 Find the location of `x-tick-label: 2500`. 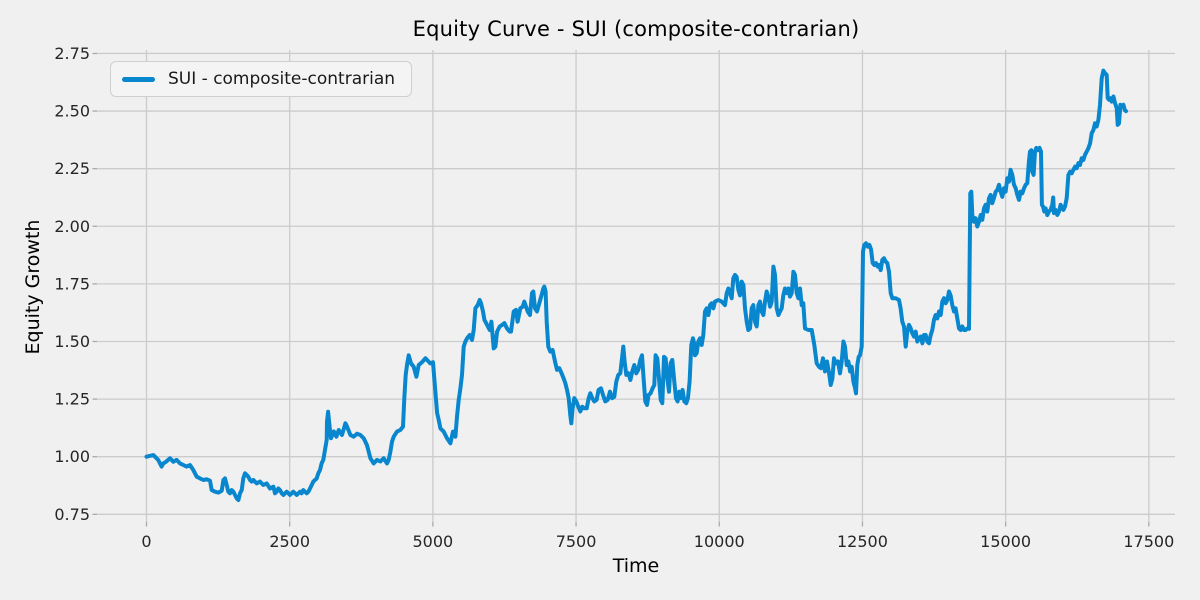

x-tick-label: 2500 is located at coordinates (289, 541).